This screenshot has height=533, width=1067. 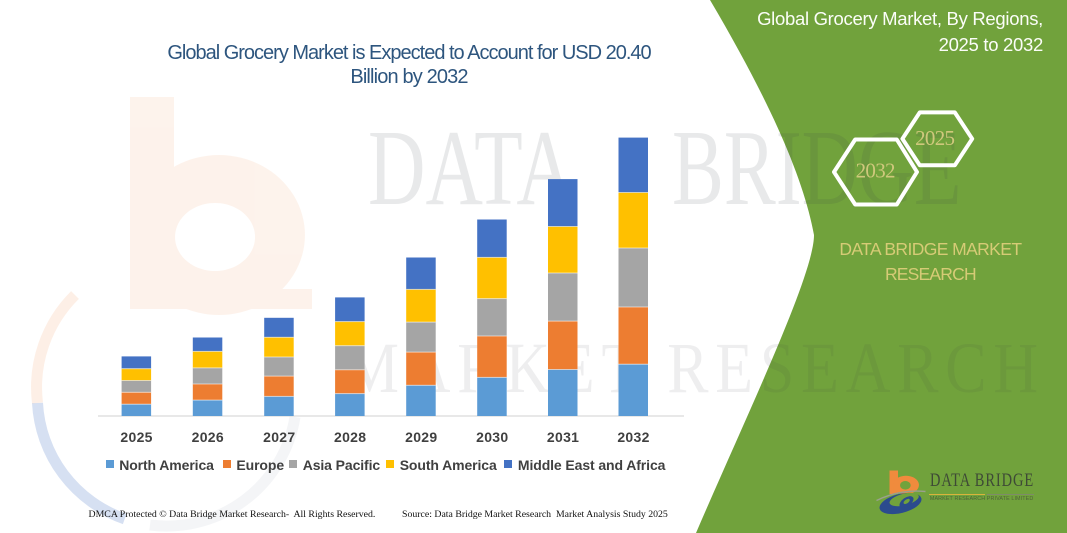 I want to click on svg-text: 2032, so click(x=875, y=170).